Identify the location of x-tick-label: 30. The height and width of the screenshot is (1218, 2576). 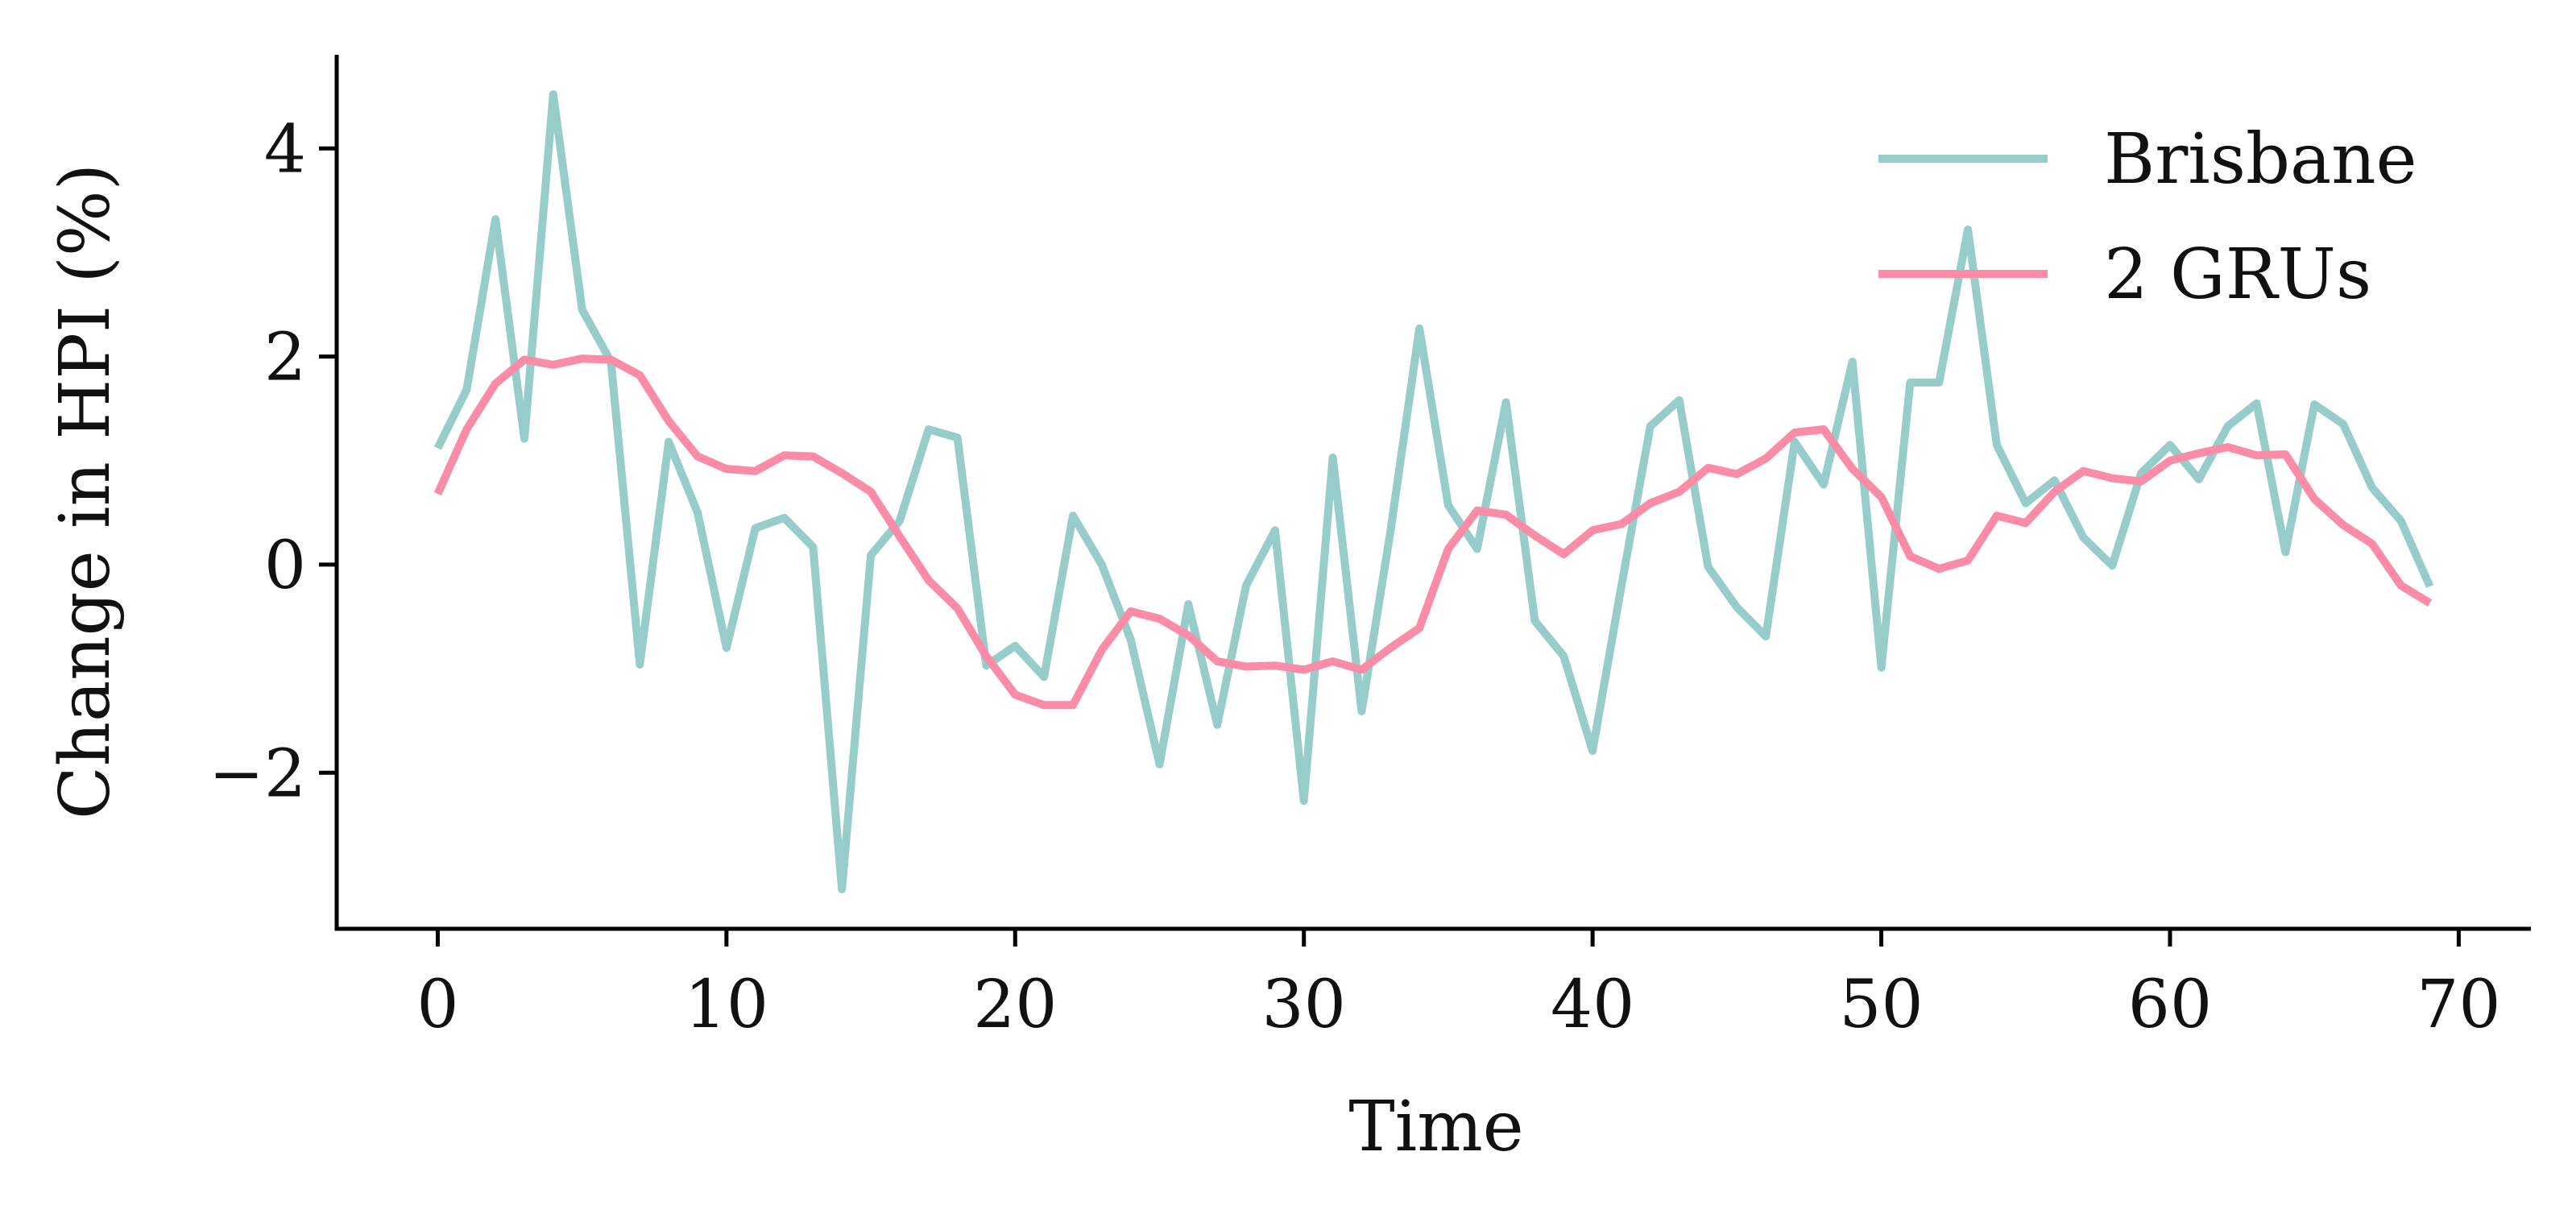
(1304, 1005).